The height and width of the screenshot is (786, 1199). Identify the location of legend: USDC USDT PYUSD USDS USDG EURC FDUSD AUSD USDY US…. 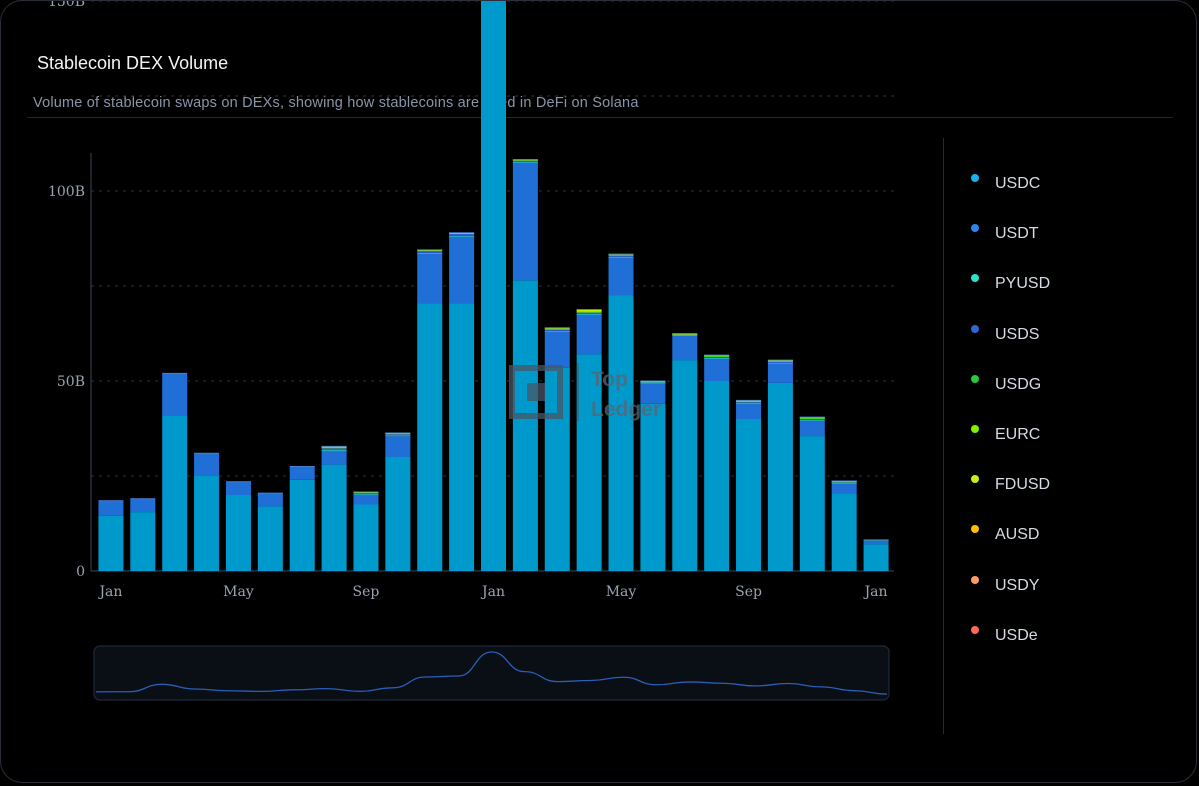
(1010, 410).